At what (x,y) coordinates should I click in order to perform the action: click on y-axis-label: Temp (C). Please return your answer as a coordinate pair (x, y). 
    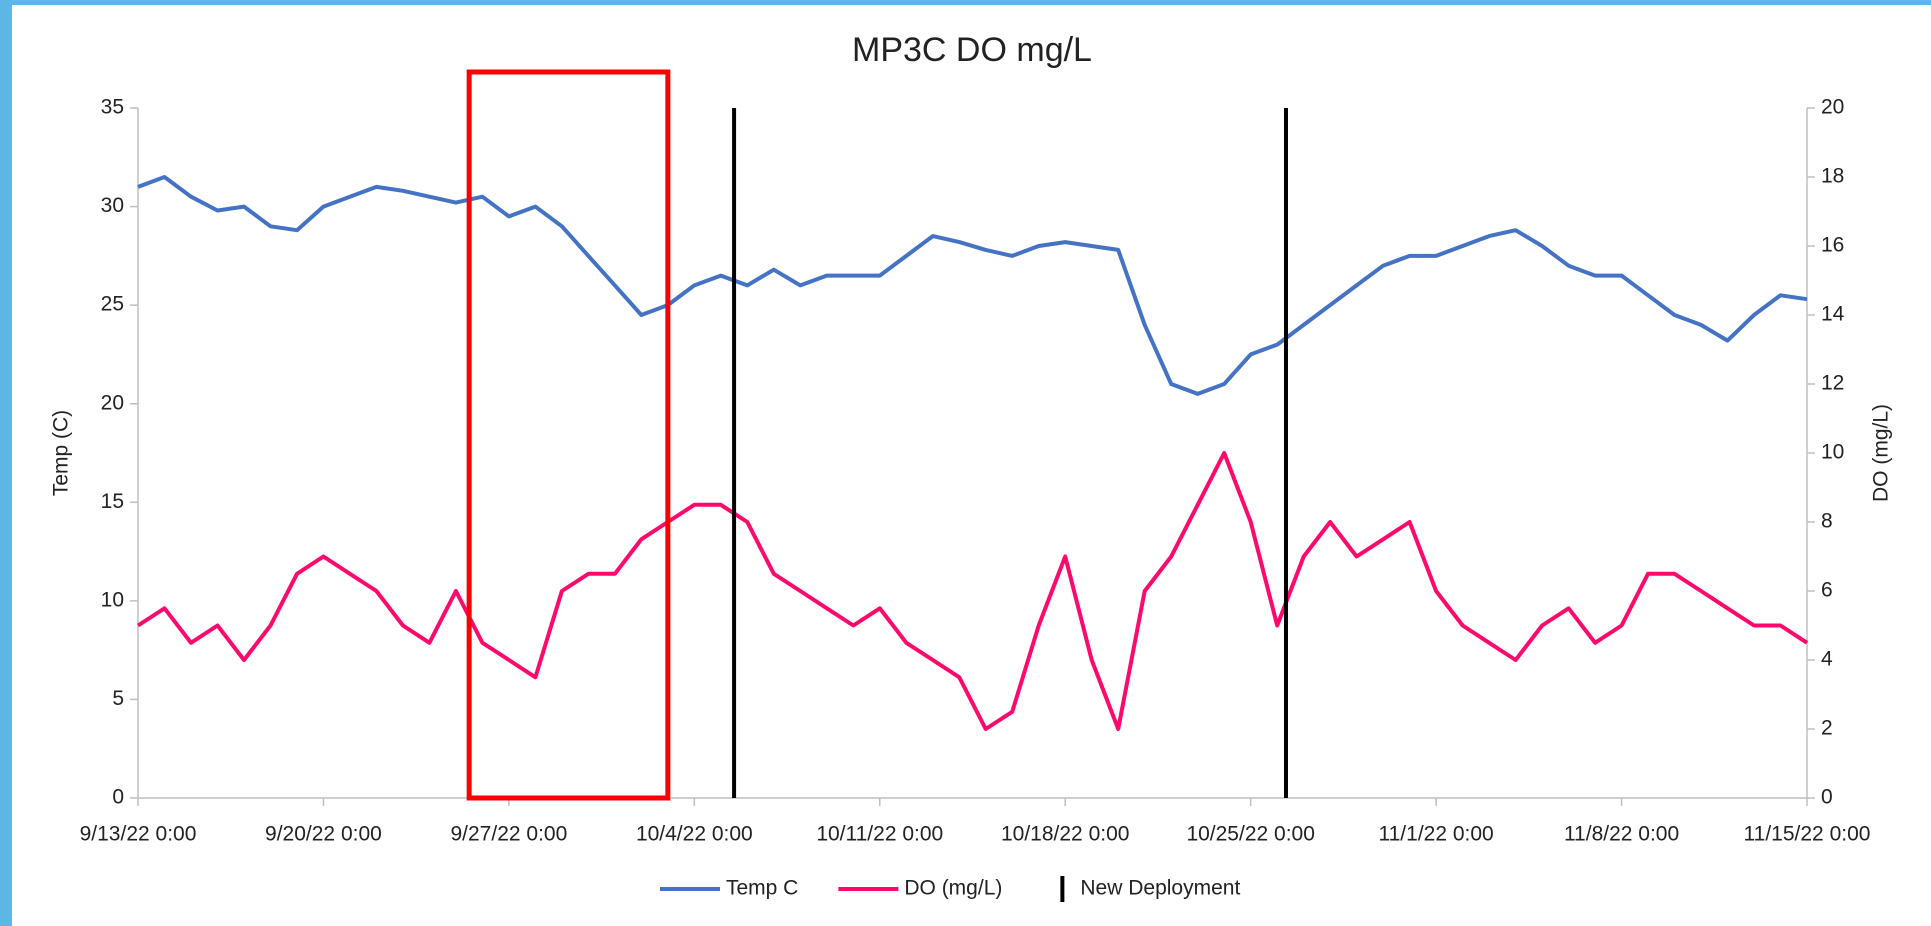
    Looking at the image, I should click on (61, 453).